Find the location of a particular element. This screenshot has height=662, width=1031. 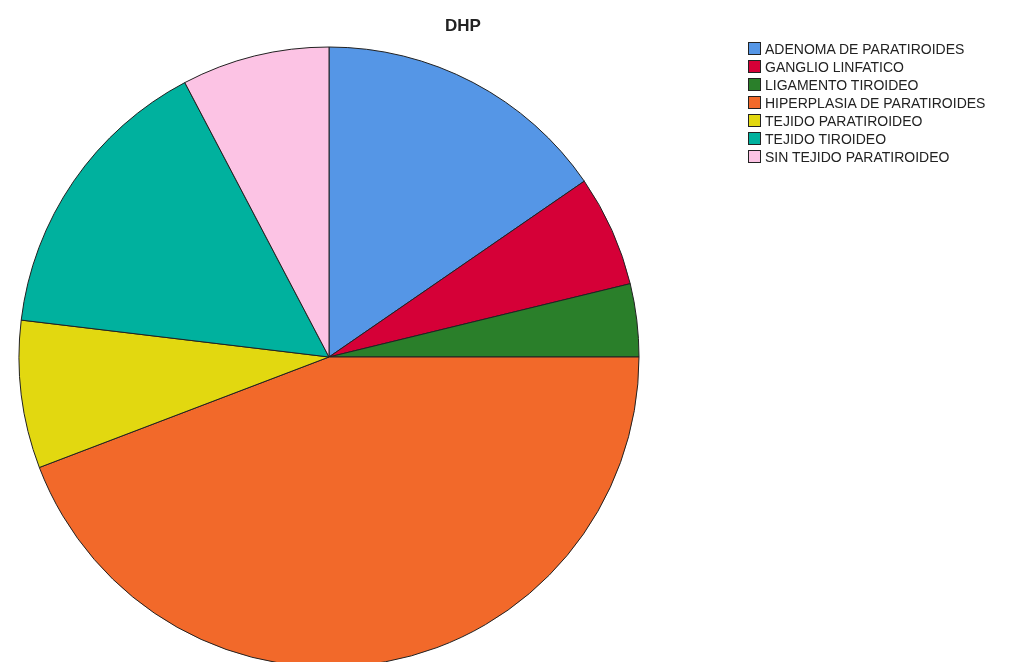

legend-label: LIGAMENTO TIROIDEO is located at coordinates (842, 85).